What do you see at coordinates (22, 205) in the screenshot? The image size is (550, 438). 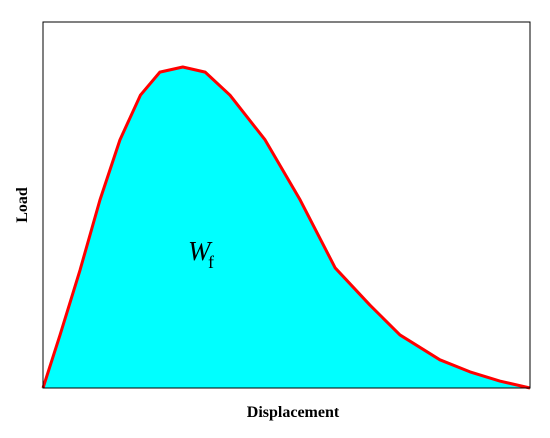 I see `y-axis-label: Load` at bounding box center [22, 205].